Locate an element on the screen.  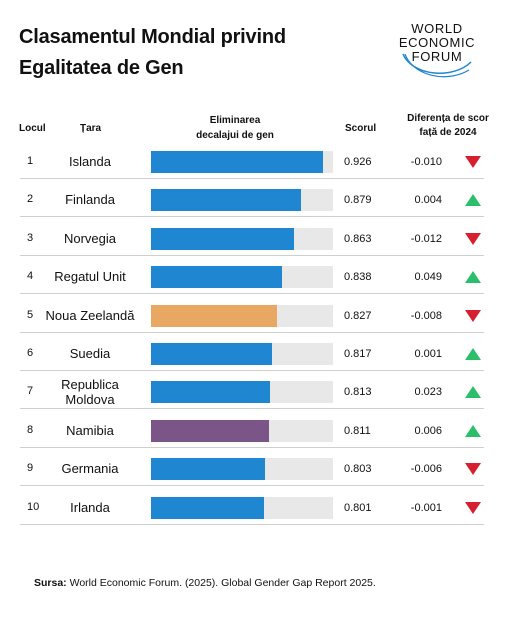
rank-label: 6 is located at coordinates (30, 353).